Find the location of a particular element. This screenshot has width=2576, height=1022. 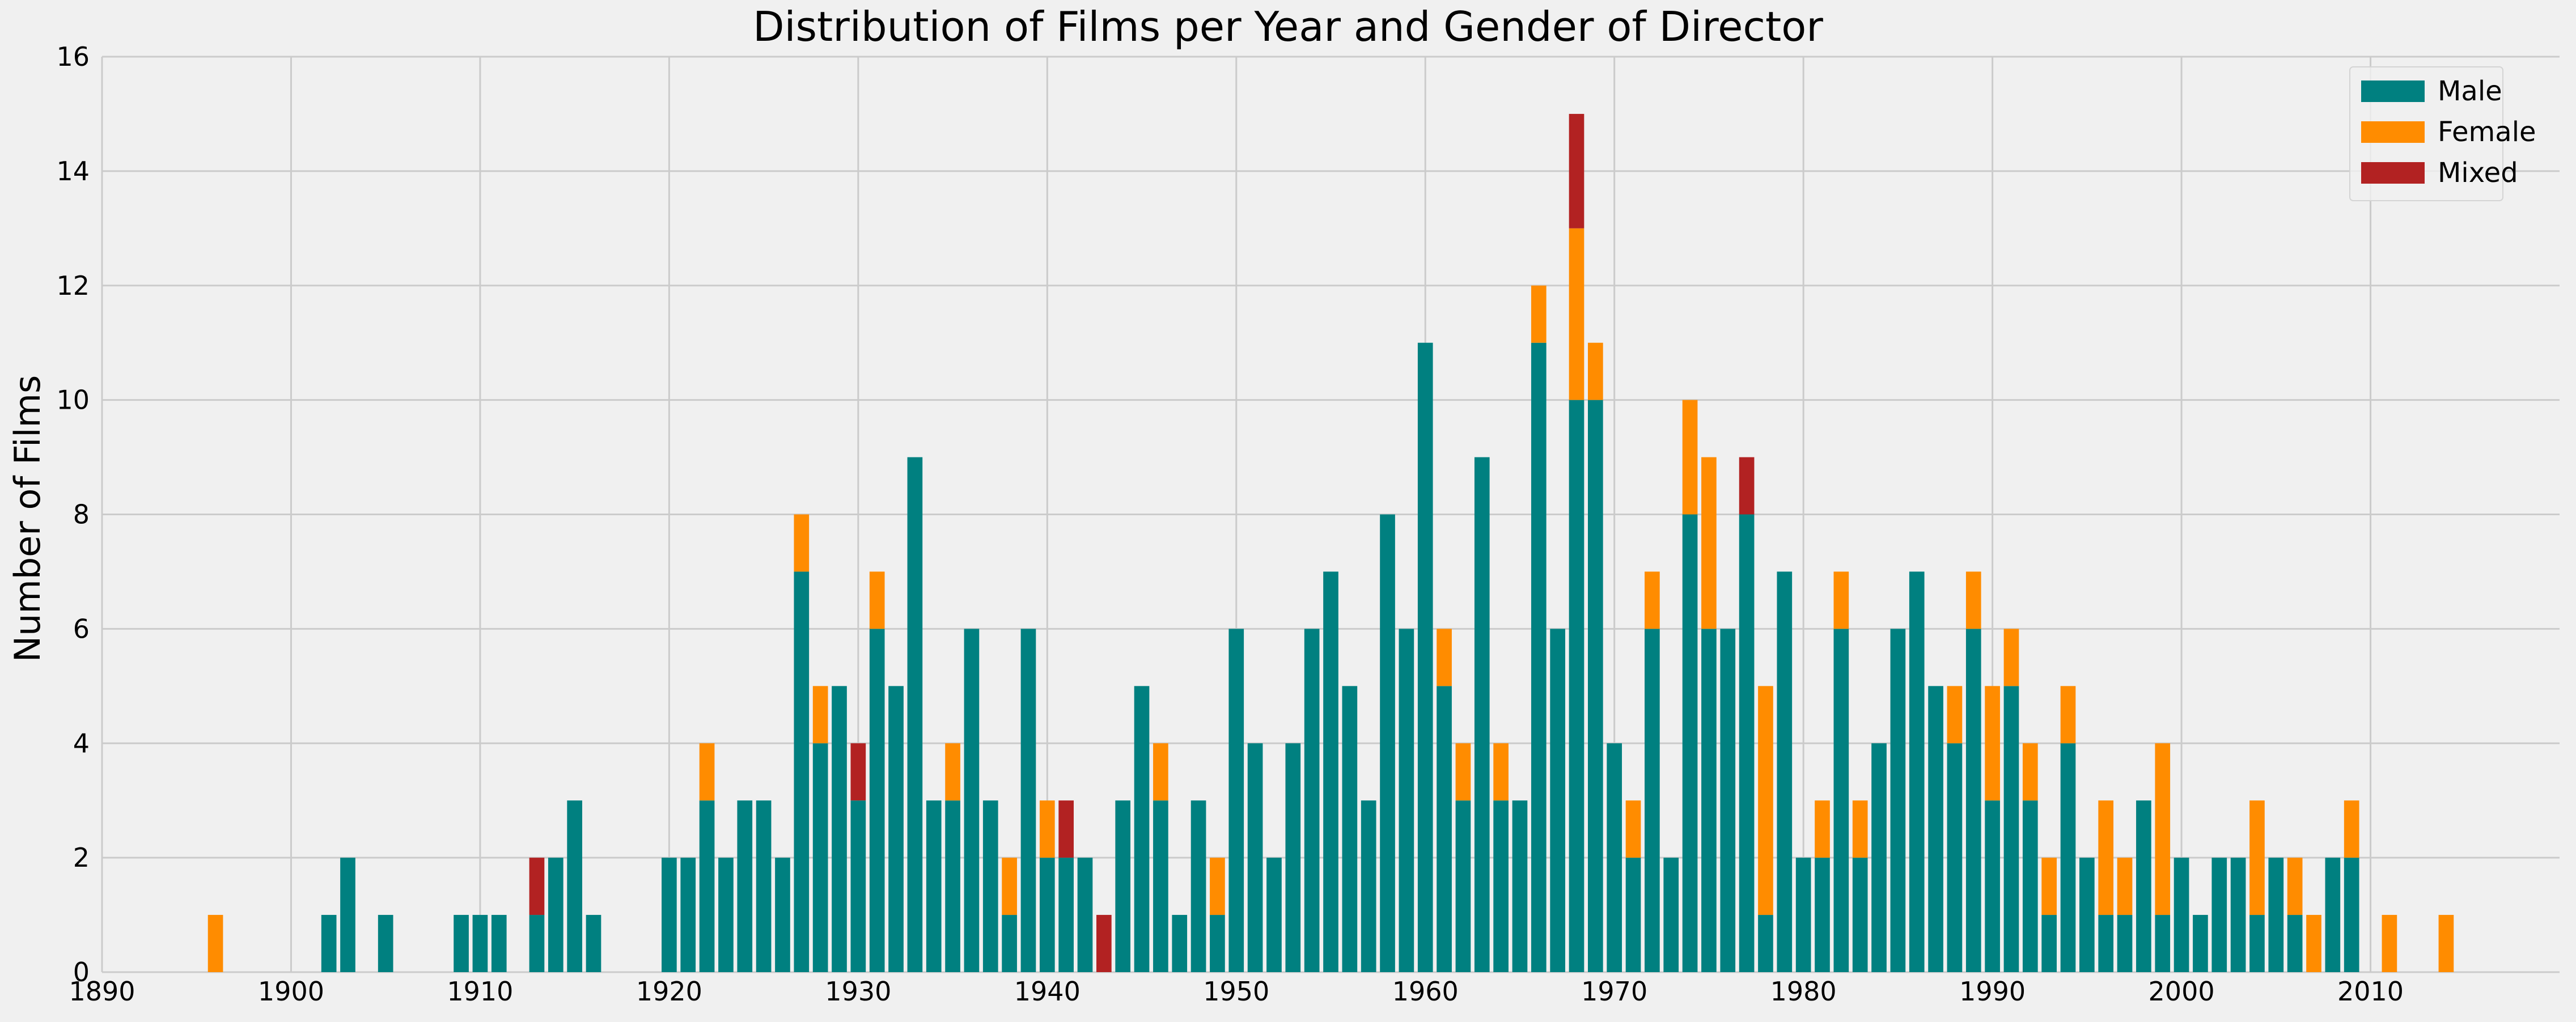

bar-male-1962 is located at coordinates (1463, 886).